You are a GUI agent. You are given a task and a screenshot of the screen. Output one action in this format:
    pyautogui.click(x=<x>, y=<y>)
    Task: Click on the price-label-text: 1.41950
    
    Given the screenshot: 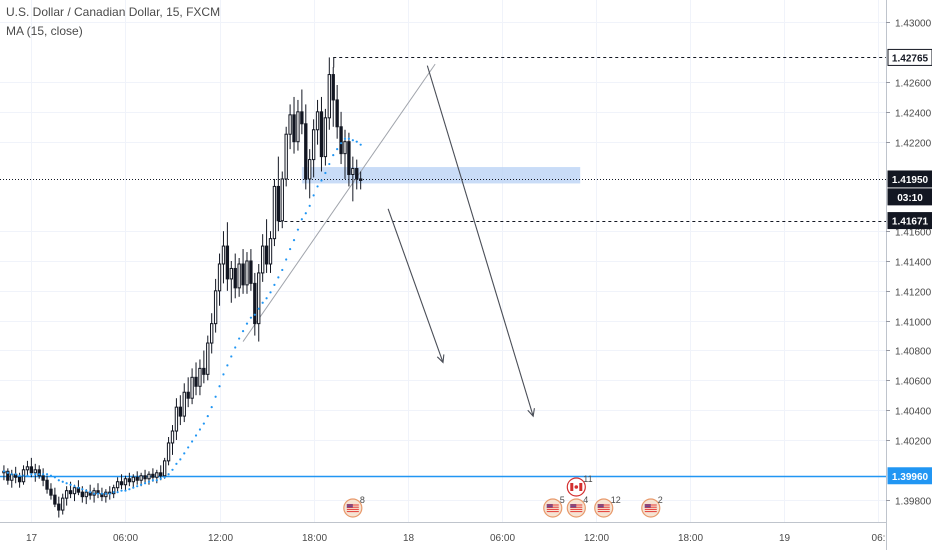 What is the action you would take?
    pyautogui.click(x=910, y=180)
    